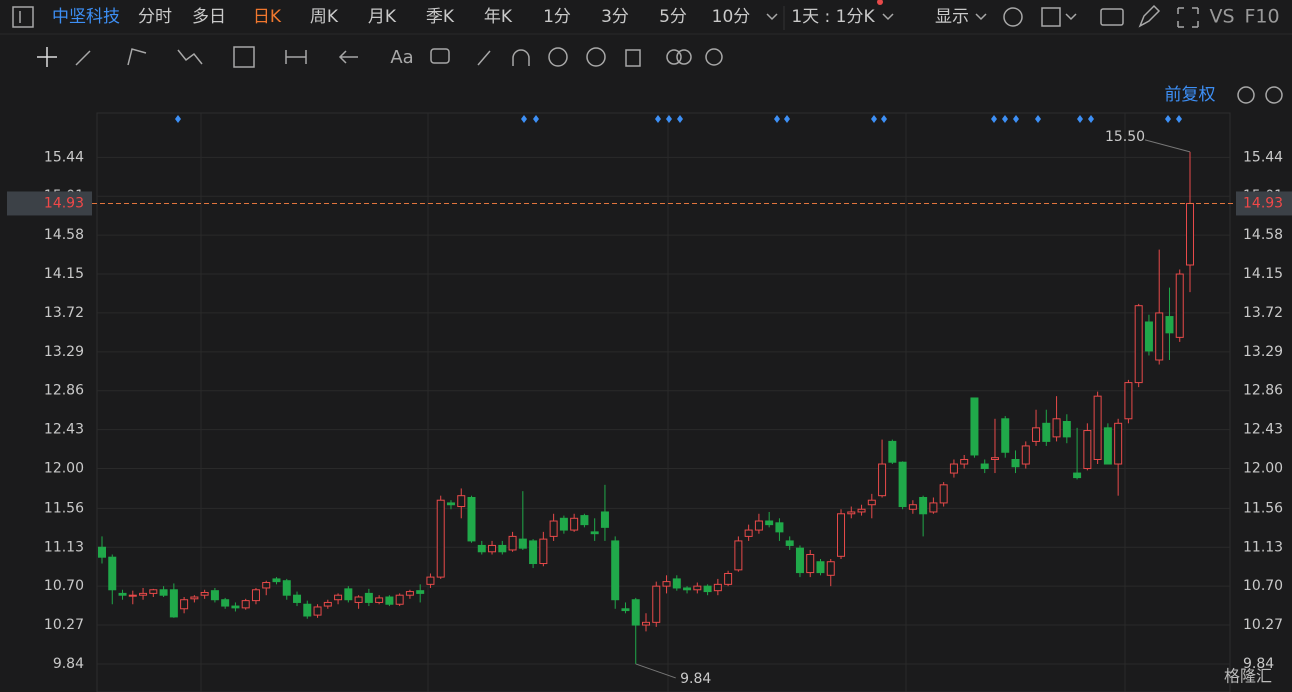 This screenshot has height=692, width=1292. Describe the element at coordinates (521, 57) in the screenshot. I see `magnet-tool` at that location.